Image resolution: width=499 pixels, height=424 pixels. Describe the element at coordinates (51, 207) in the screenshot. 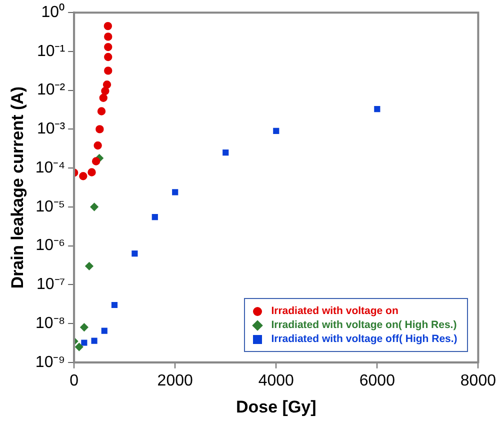

I see `y-tick-label: 10⁻⁵` at that location.